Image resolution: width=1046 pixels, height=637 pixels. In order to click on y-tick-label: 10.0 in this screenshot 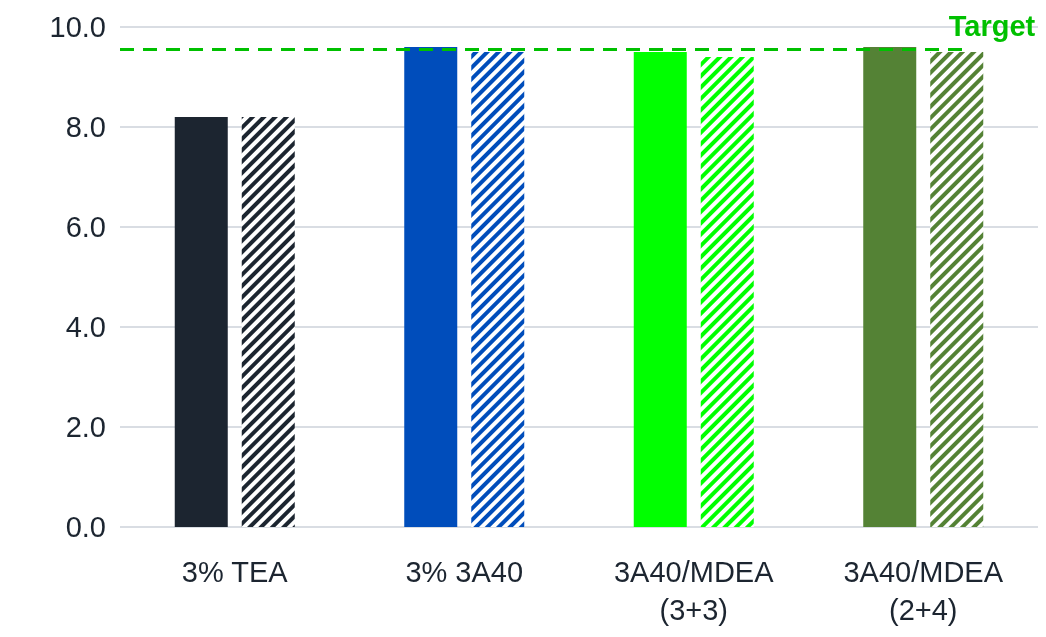, I will do `click(77, 27)`.